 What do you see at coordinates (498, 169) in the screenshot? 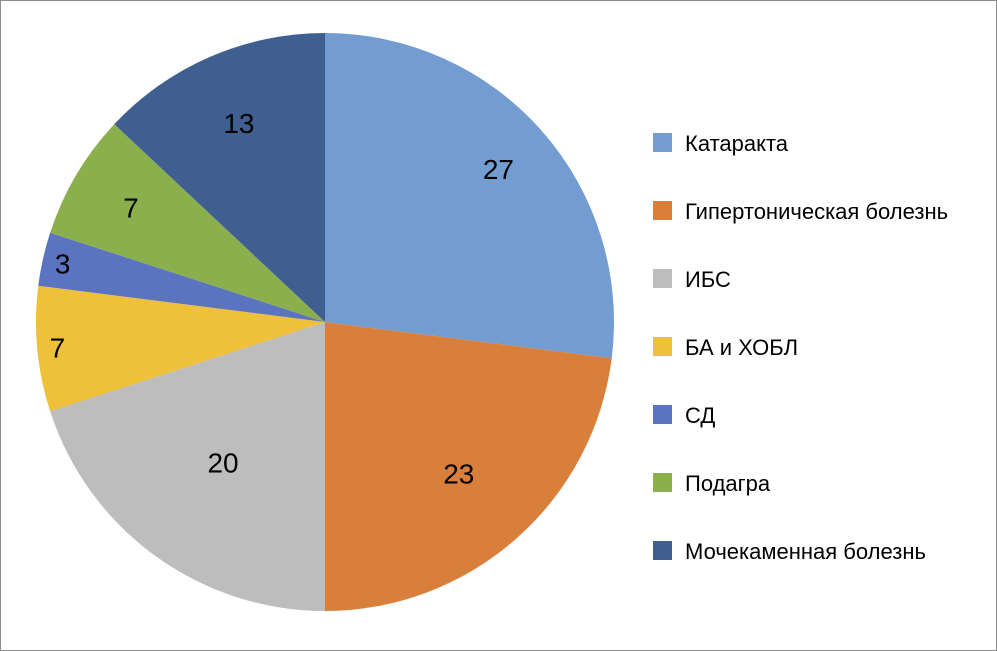
I see `data-label-1: 27` at bounding box center [498, 169].